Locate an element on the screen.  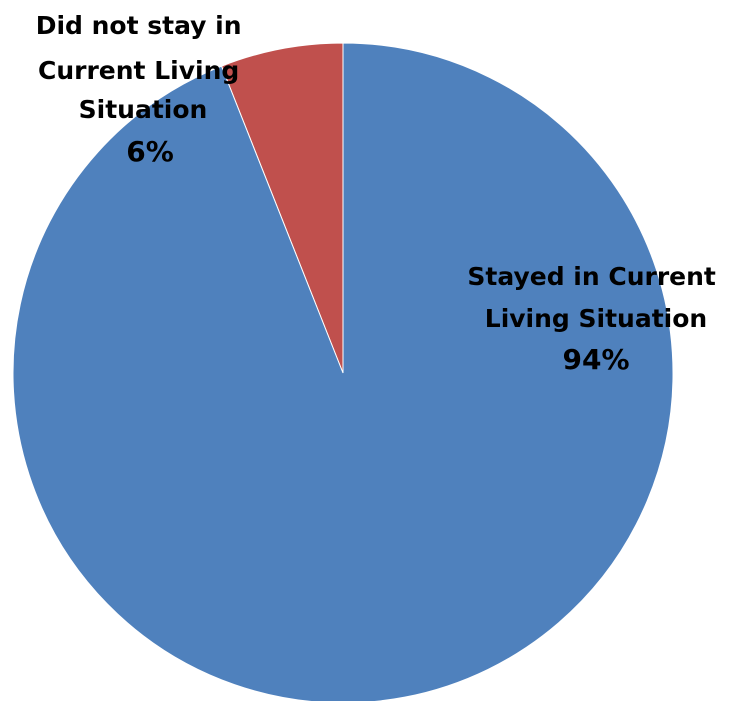
slice-label-did-not-stay: Did not stay in Current Living Situation is located at coordinates (143, 67).